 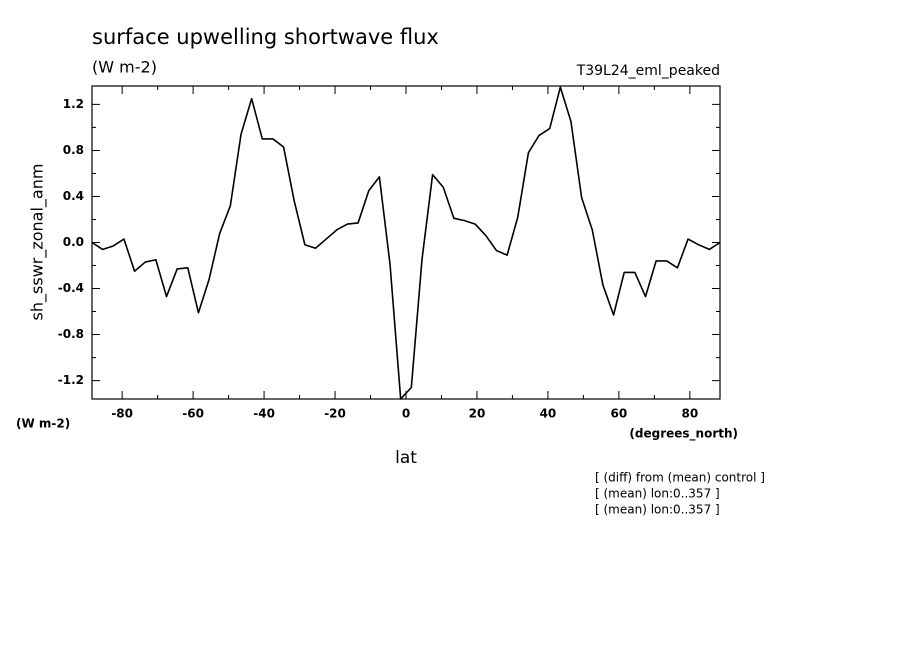 I want to click on x-axis-label: lat, so click(x=406, y=458).